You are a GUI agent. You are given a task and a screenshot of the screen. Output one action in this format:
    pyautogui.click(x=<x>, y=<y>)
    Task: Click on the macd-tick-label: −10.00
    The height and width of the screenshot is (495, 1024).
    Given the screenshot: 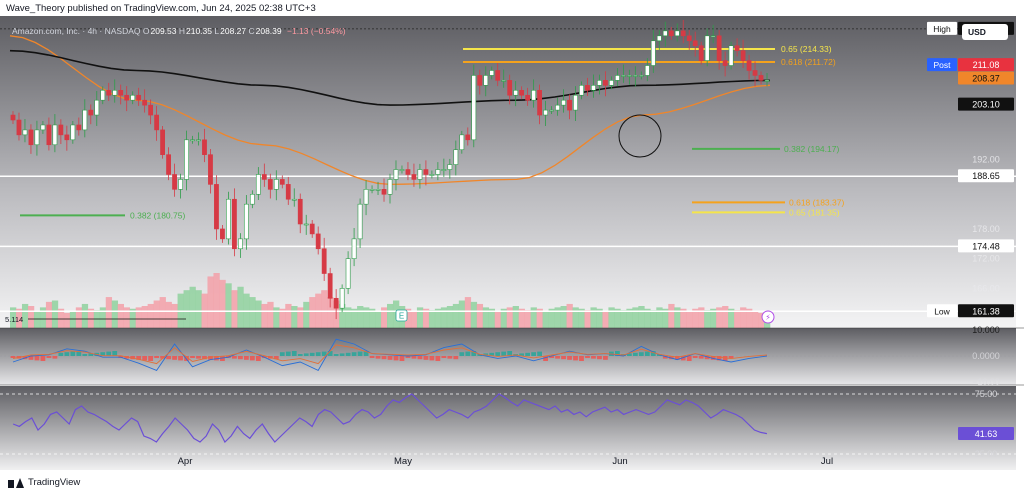 What is the action you would take?
    pyautogui.click(x=986, y=382)
    